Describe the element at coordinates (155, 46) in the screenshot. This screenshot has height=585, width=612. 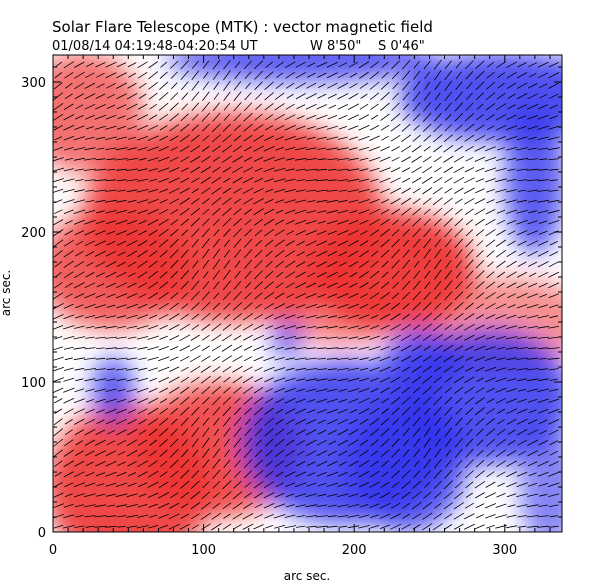
I see `observation-datetime: 01/08/14 04:19:48-04:20:54 UT` at that location.